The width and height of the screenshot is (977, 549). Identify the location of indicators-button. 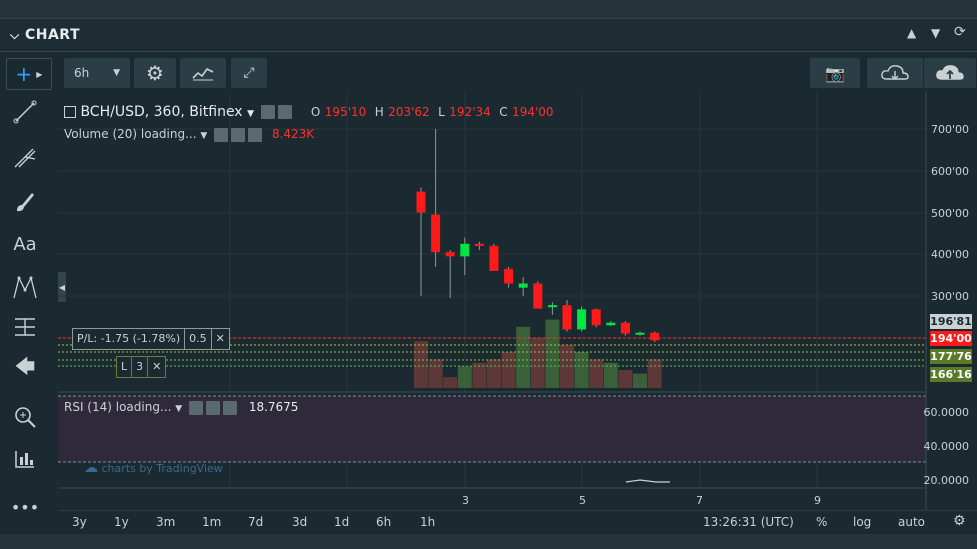
(203, 73).